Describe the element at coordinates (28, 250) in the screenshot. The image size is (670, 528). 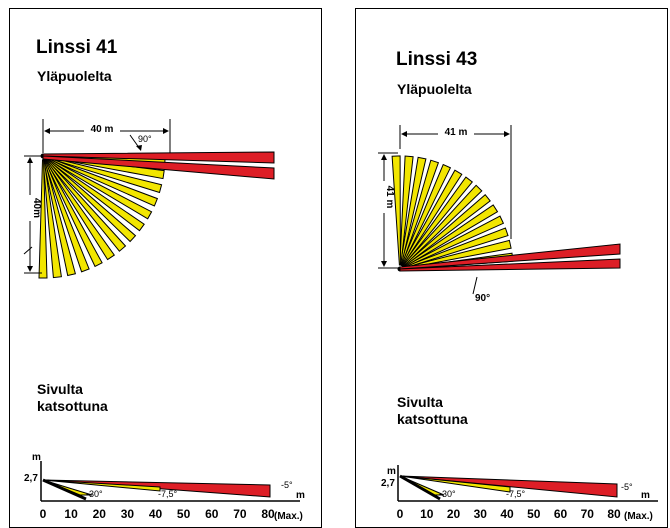
I see `pointer-line` at that location.